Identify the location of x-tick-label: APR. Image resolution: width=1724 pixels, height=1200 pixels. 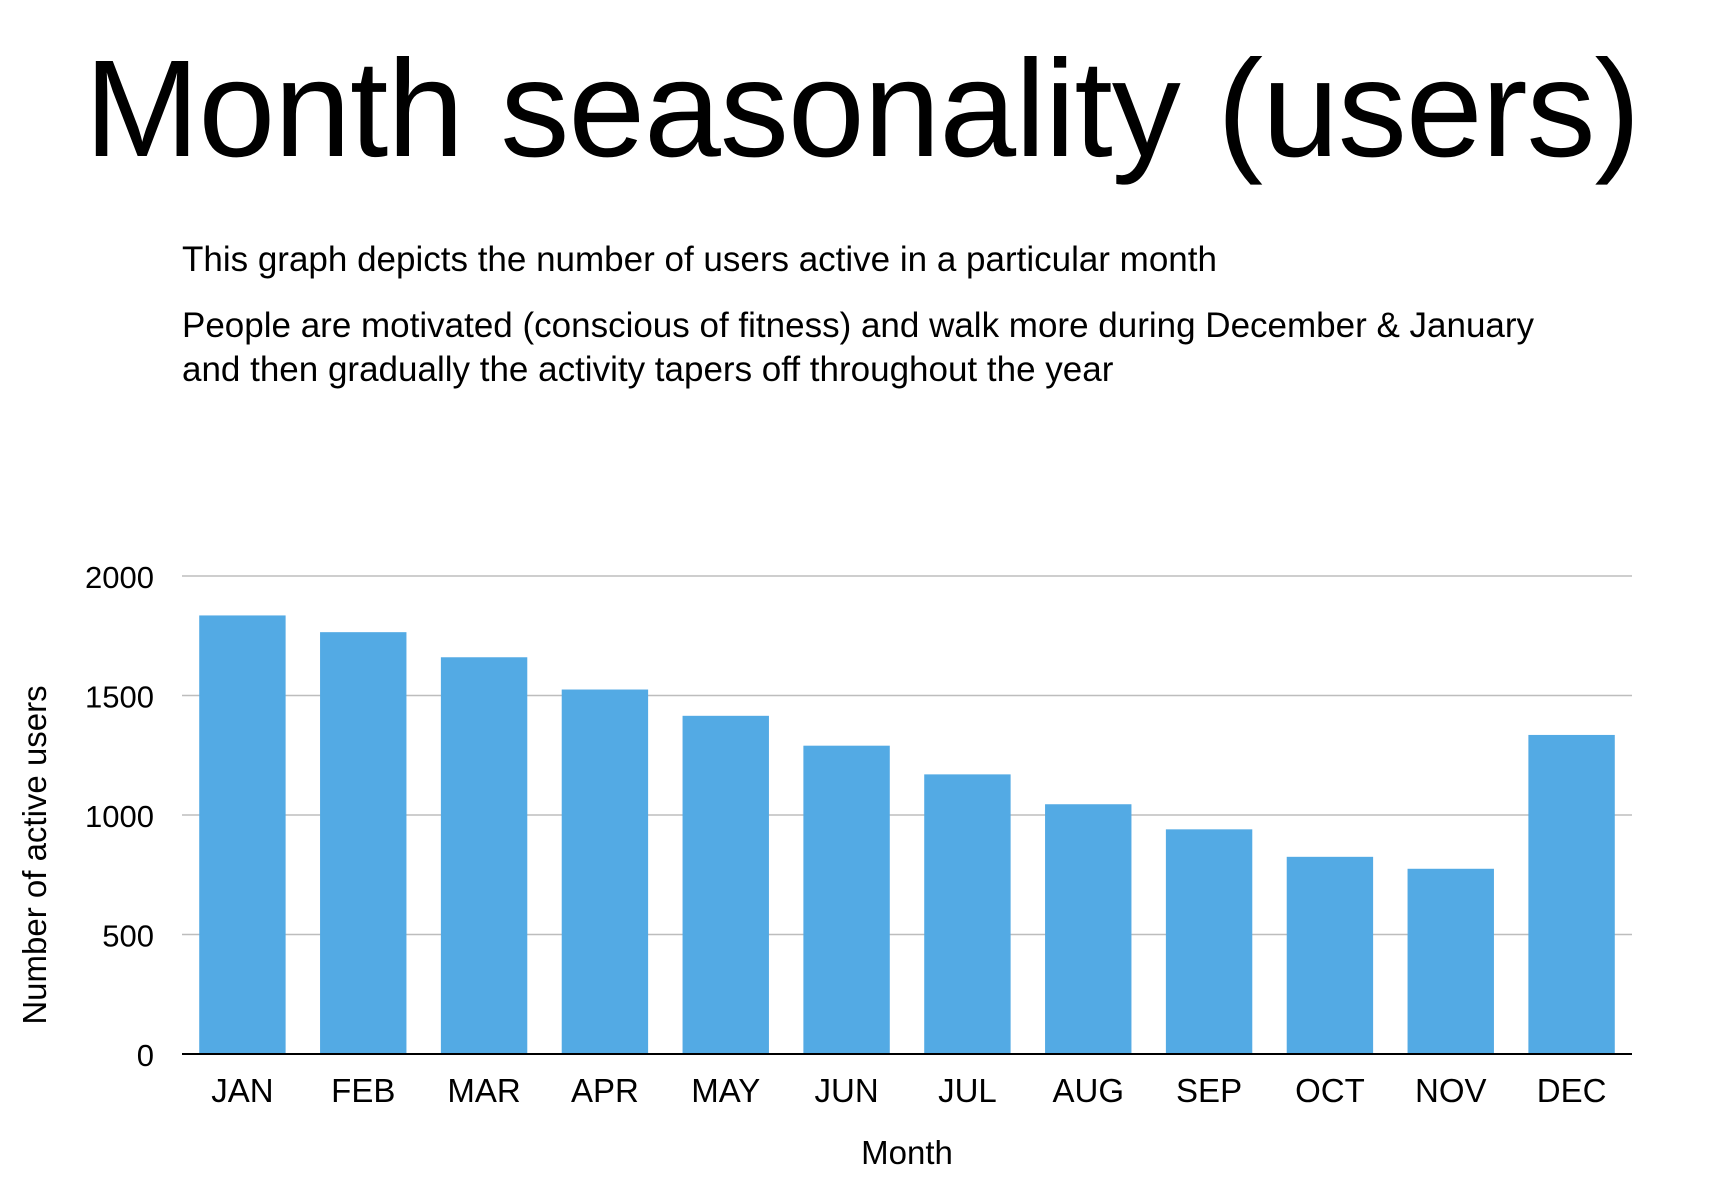
(605, 1090).